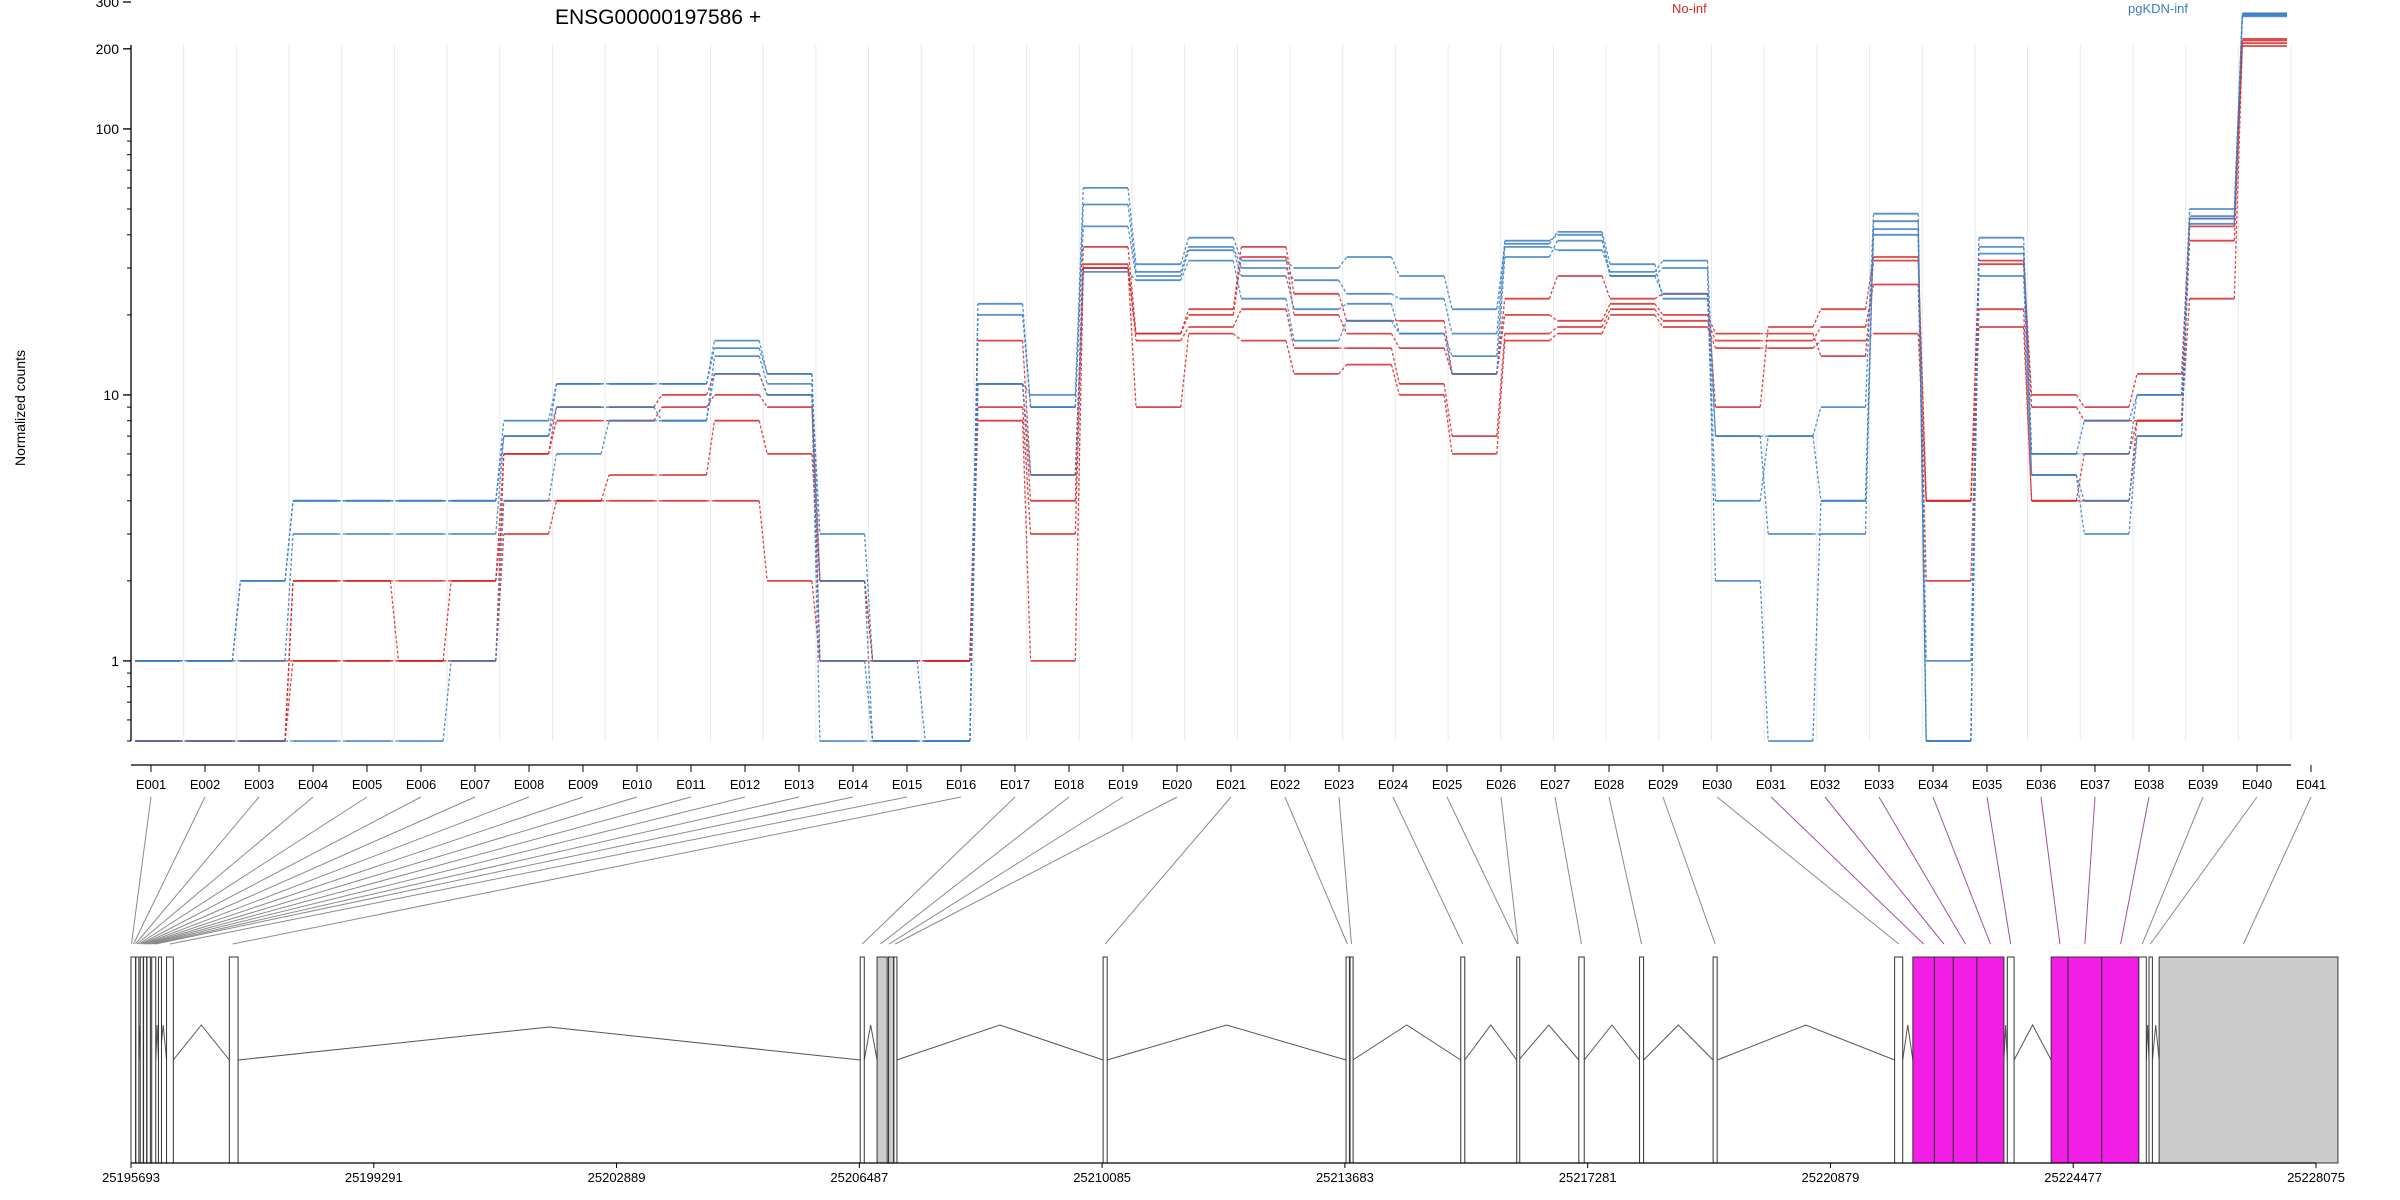 The width and height of the screenshot is (2400, 1200). What do you see at coordinates (637, 784) in the screenshot?
I see `x-tick-label: E010` at bounding box center [637, 784].